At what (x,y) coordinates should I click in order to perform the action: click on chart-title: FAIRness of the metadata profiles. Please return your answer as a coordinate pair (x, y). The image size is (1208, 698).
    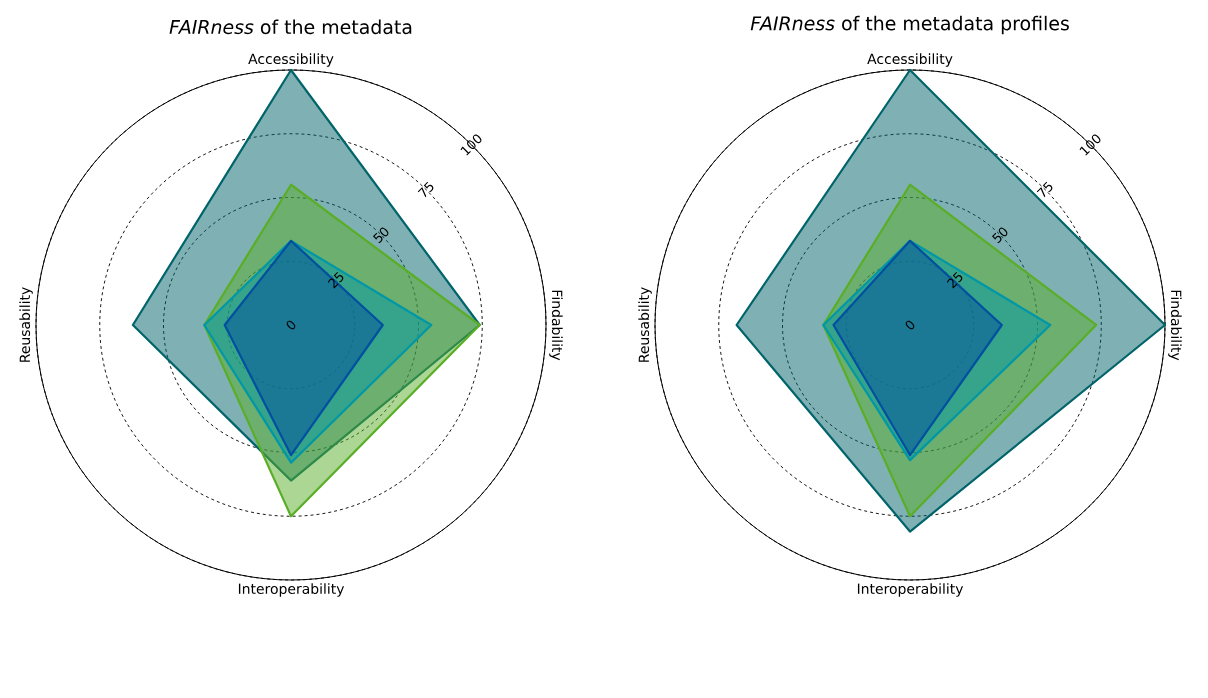
    Looking at the image, I should click on (909, 25).